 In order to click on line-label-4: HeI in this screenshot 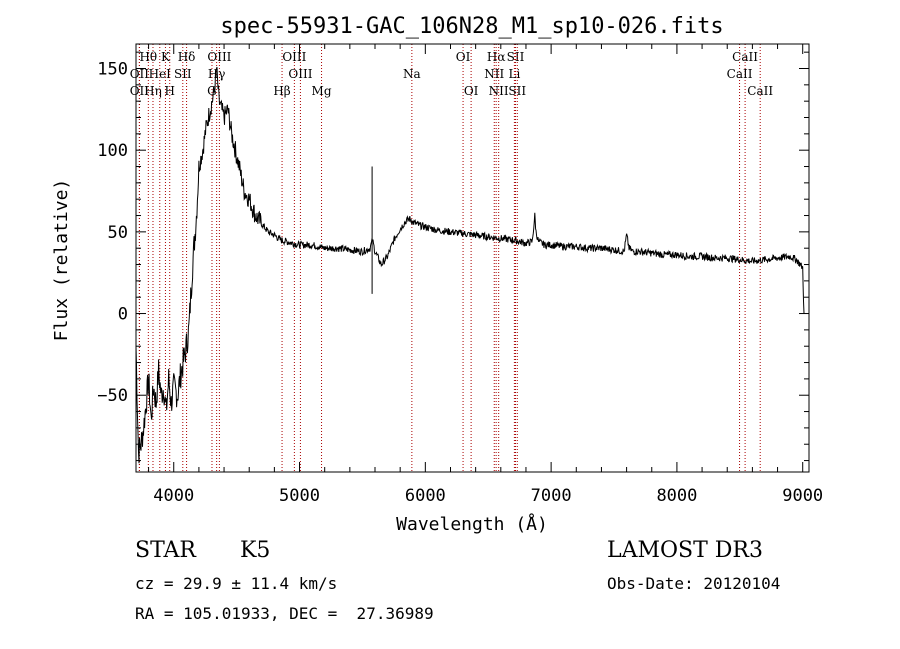, I will do `click(160, 74)`.